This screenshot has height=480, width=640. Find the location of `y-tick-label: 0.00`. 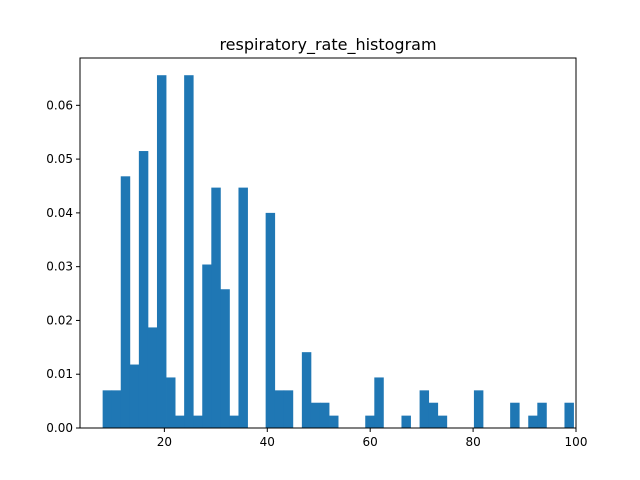

y-tick-label: 0.00 is located at coordinates (59, 428).